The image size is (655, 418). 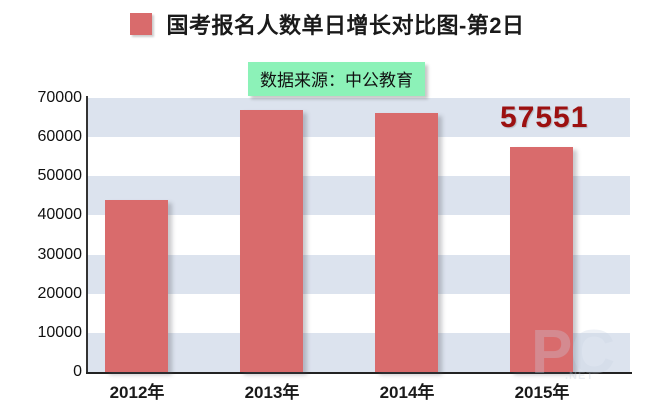 What do you see at coordinates (137, 392) in the screenshot?
I see `x-tick-label-2012: 2012年` at bounding box center [137, 392].